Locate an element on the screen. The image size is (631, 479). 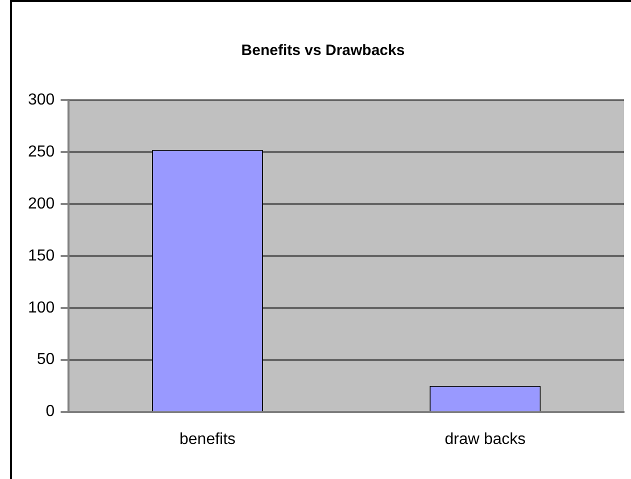
chart-title: Benefits vs Drawbacks is located at coordinates (323, 51).